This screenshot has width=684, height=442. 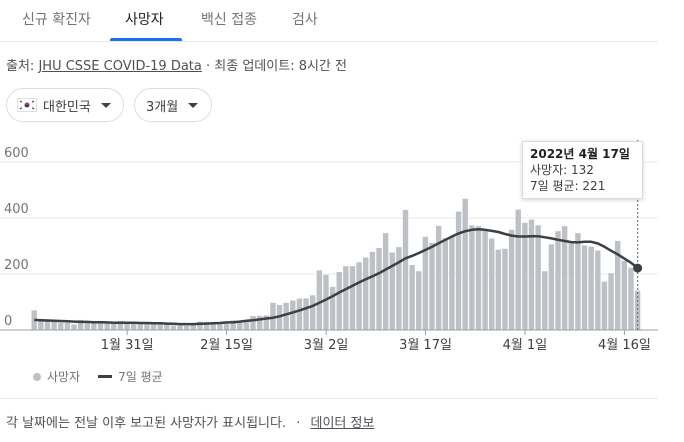 I want to click on period-dropdown: 3개월, so click(x=173, y=105).